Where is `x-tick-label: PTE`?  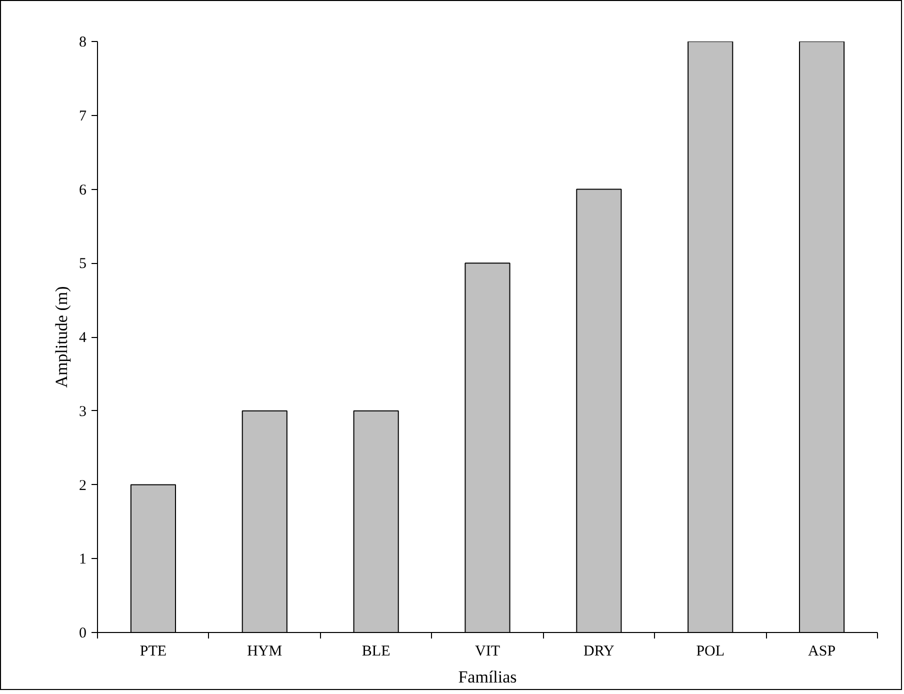 x-tick-label: PTE is located at coordinates (153, 652).